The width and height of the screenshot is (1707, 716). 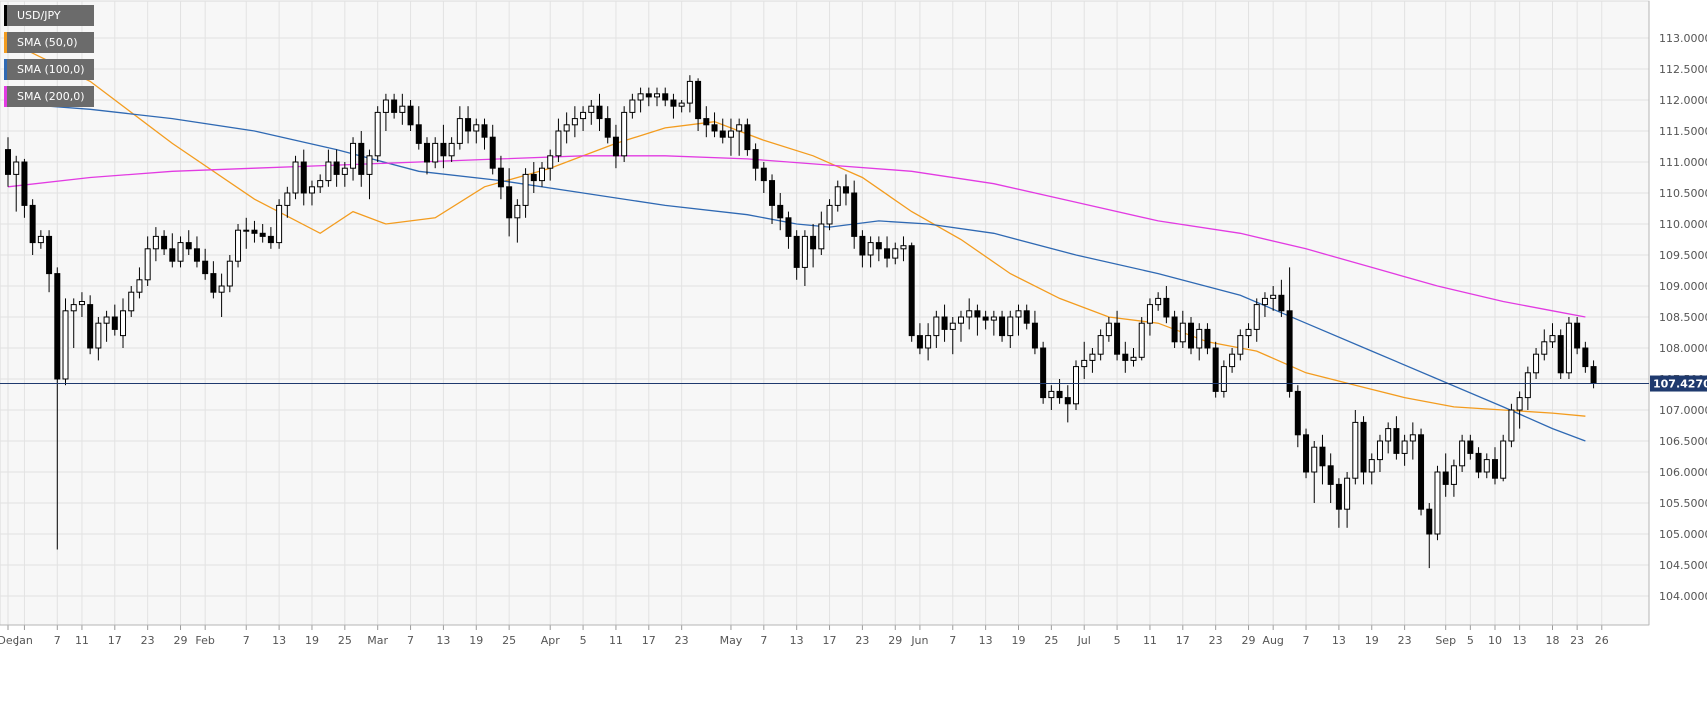 What do you see at coordinates (1683, 286) in the screenshot?
I see `y-tick-label: 109.0000` at bounding box center [1683, 286].